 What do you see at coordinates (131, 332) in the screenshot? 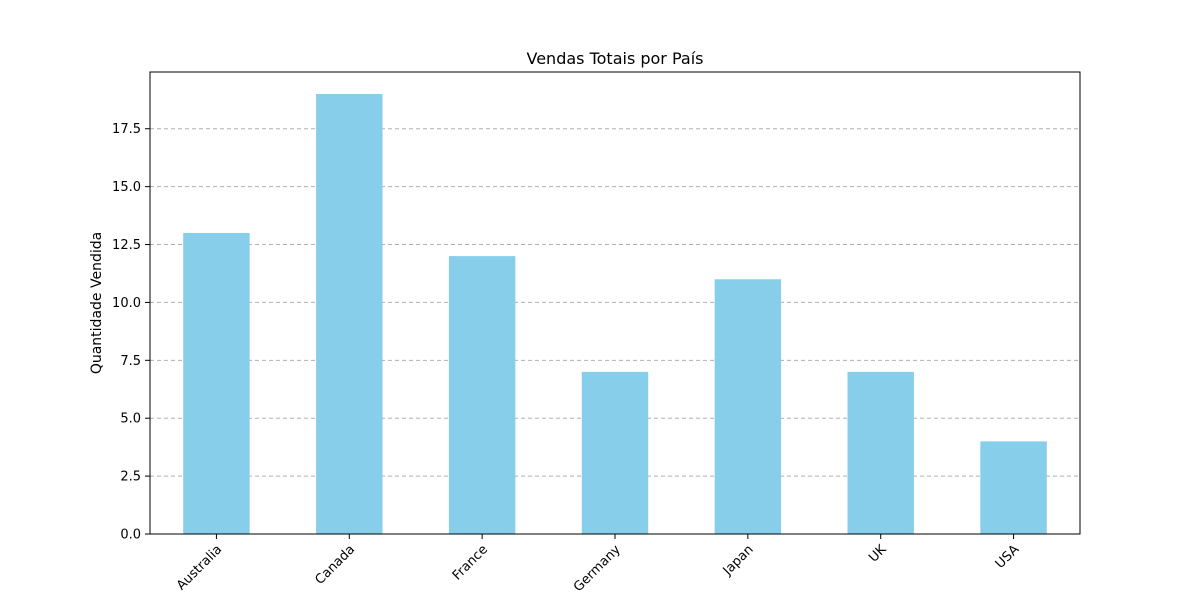
I see `y-axis-ticks: 0.0 2.5 5.0 7.5 10.0 12.5 15.0 17.5` at bounding box center [131, 332].